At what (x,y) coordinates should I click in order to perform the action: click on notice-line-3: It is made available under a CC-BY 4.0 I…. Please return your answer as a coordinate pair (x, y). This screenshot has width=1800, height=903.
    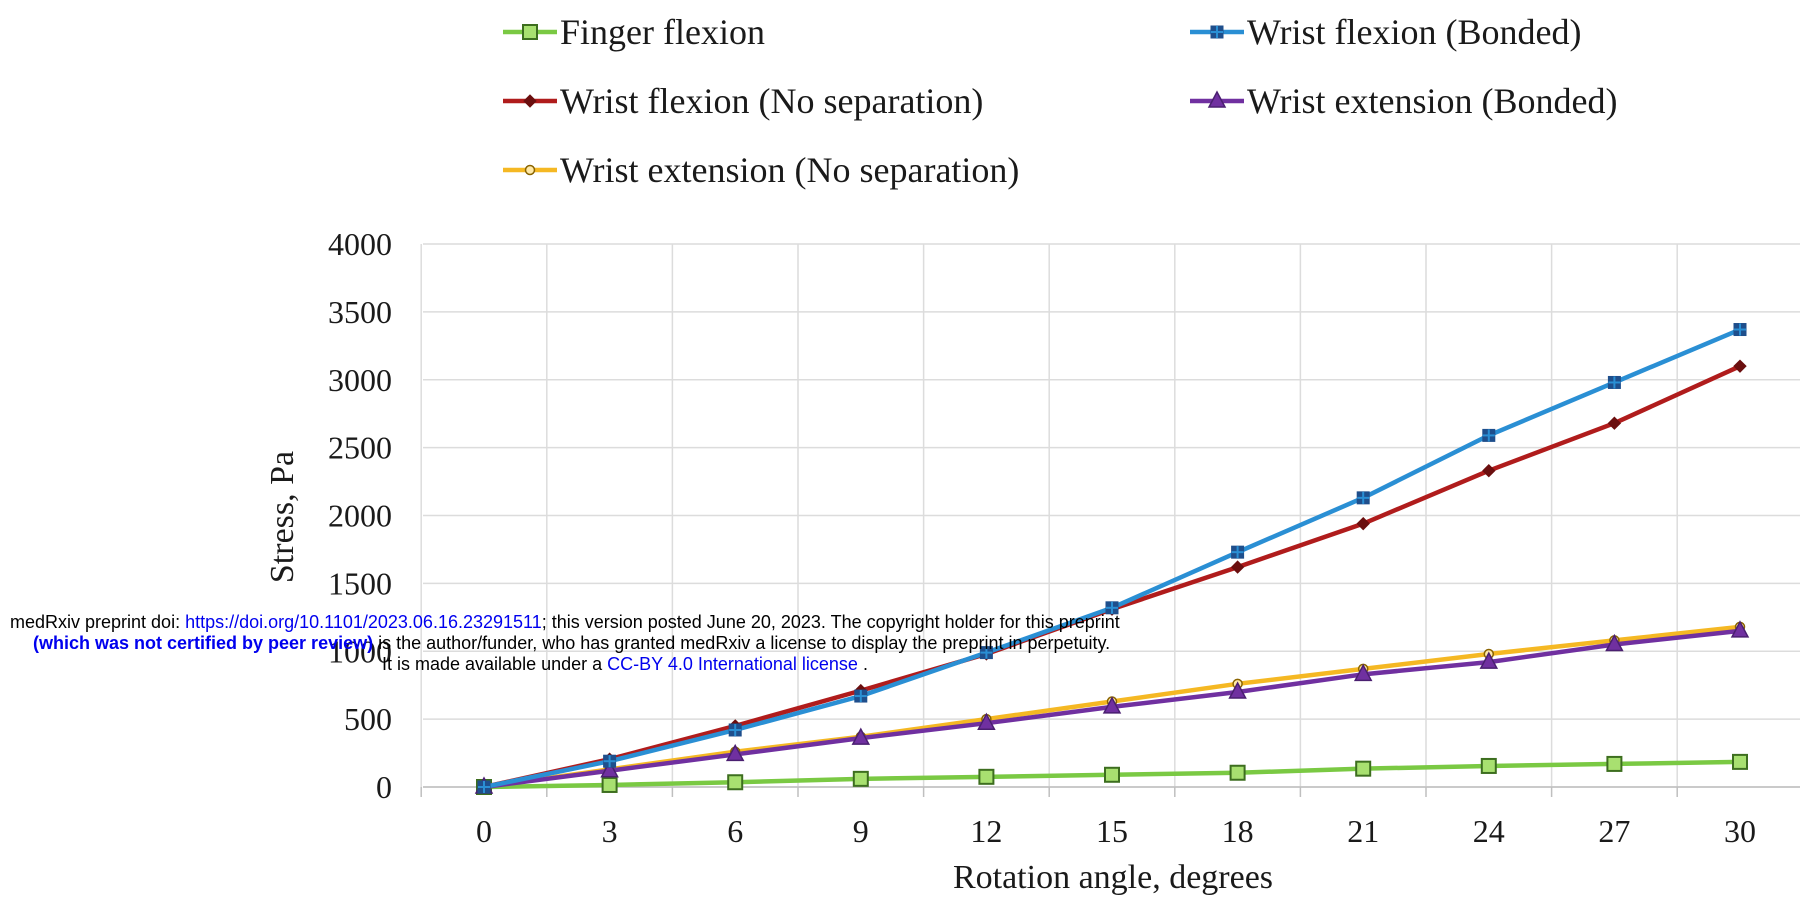
    Looking at the image, I should click on (670, 664).